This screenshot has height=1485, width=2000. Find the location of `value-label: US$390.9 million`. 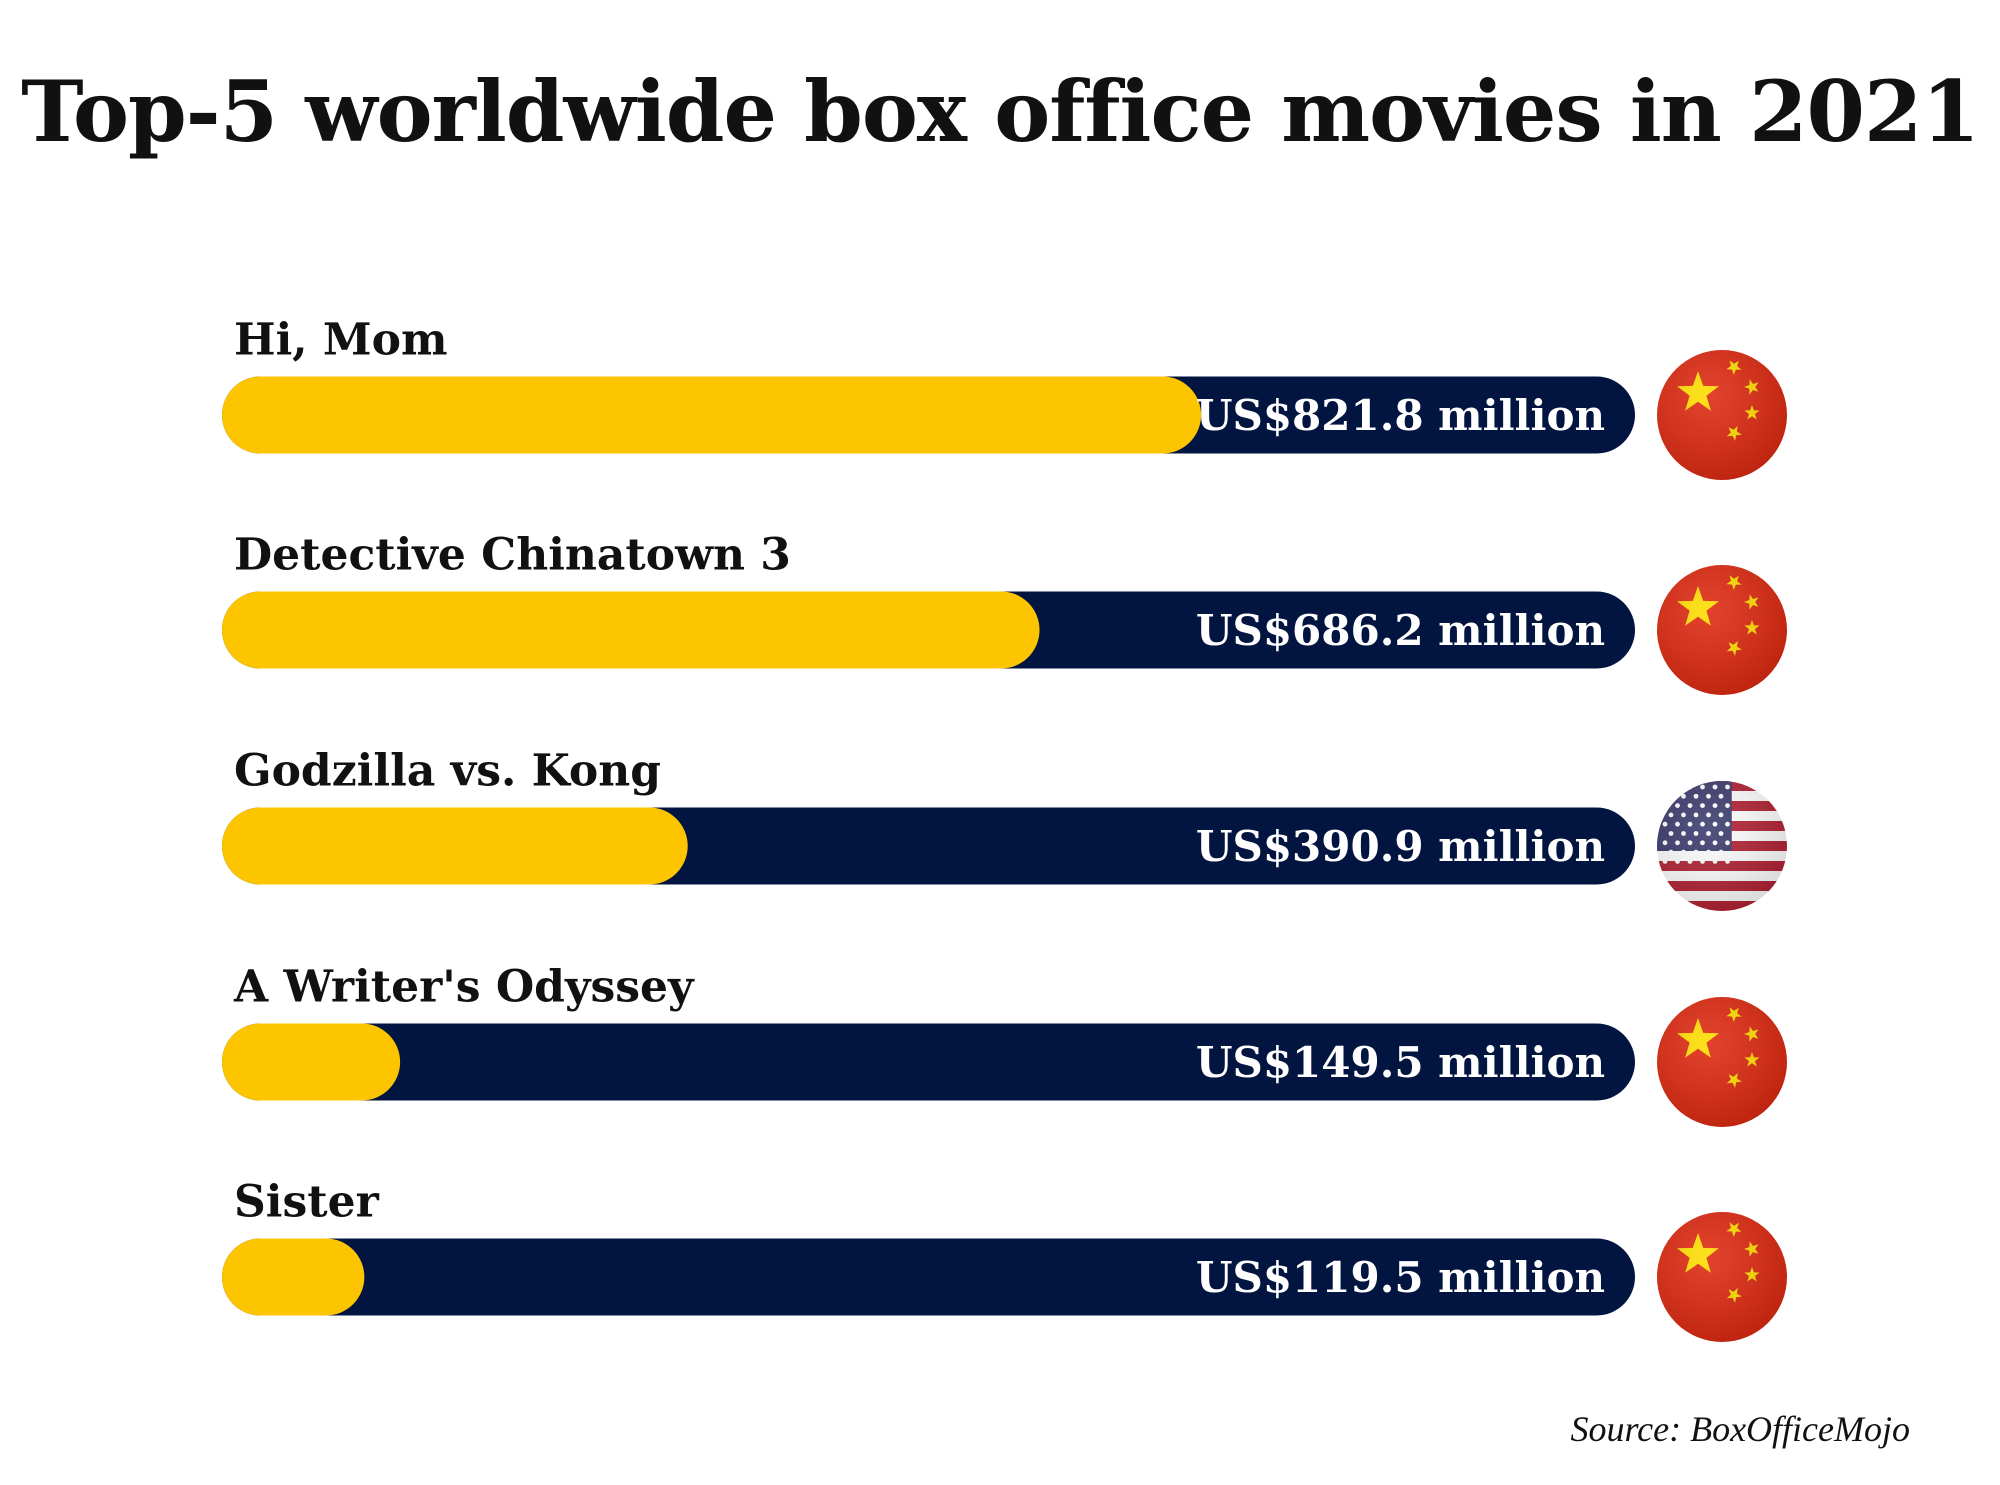

value-label: US$390.9 million is located at coordinates (1400, 846).